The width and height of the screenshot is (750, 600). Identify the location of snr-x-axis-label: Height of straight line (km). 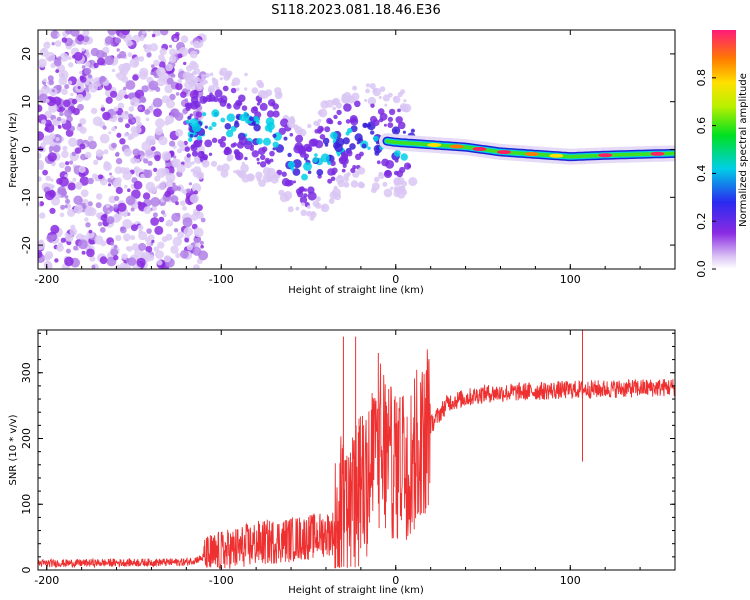
(356, 590).